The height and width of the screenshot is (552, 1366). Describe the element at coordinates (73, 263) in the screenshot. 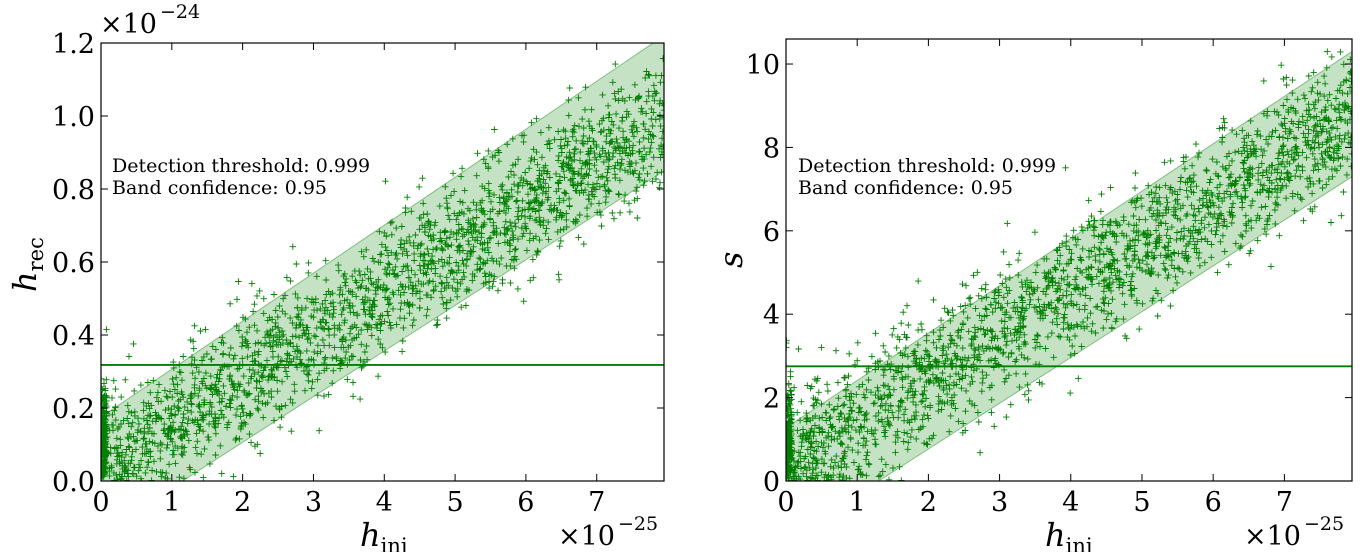

I see `y-tick-label: 0.6` at that location.